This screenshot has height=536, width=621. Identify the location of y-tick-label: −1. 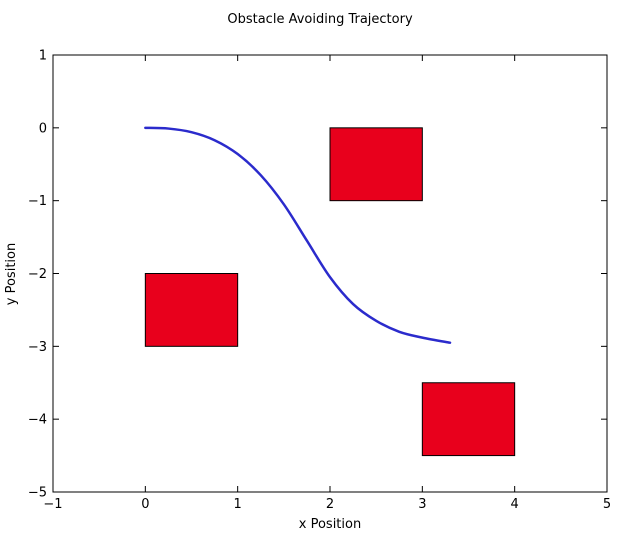
(37, 201).